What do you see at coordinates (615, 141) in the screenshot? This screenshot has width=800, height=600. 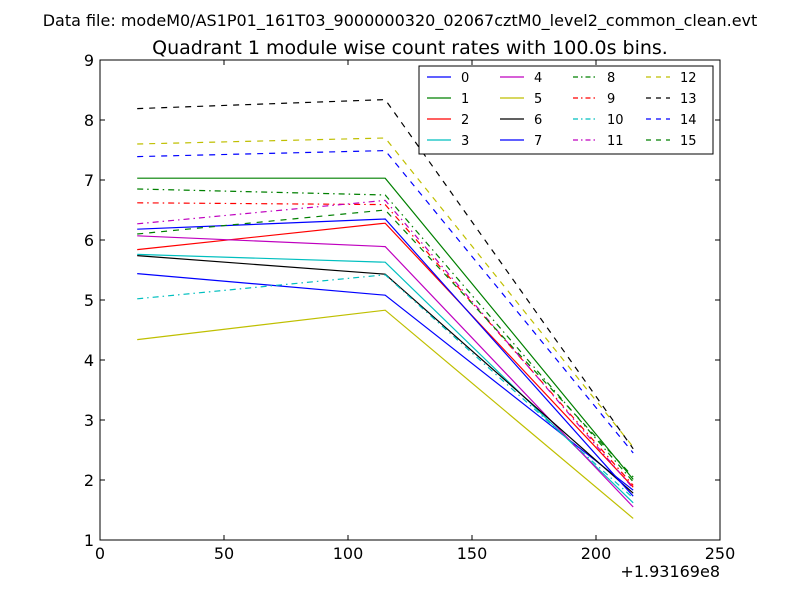 I see `legend-label-11: 11` at bounding box center [615, 141].